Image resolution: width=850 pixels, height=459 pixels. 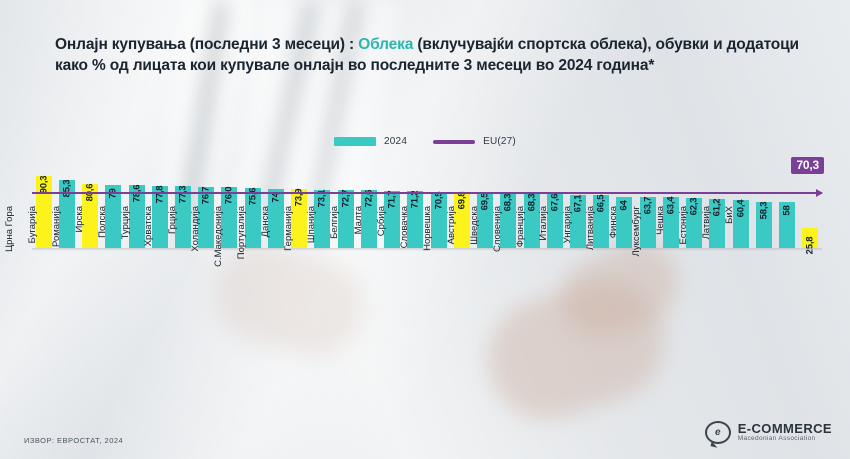 What do you see at coordinates (485, 201) in the screenshot?
I see `bar-value-label: 69,5` at bounding box center [485, 201].